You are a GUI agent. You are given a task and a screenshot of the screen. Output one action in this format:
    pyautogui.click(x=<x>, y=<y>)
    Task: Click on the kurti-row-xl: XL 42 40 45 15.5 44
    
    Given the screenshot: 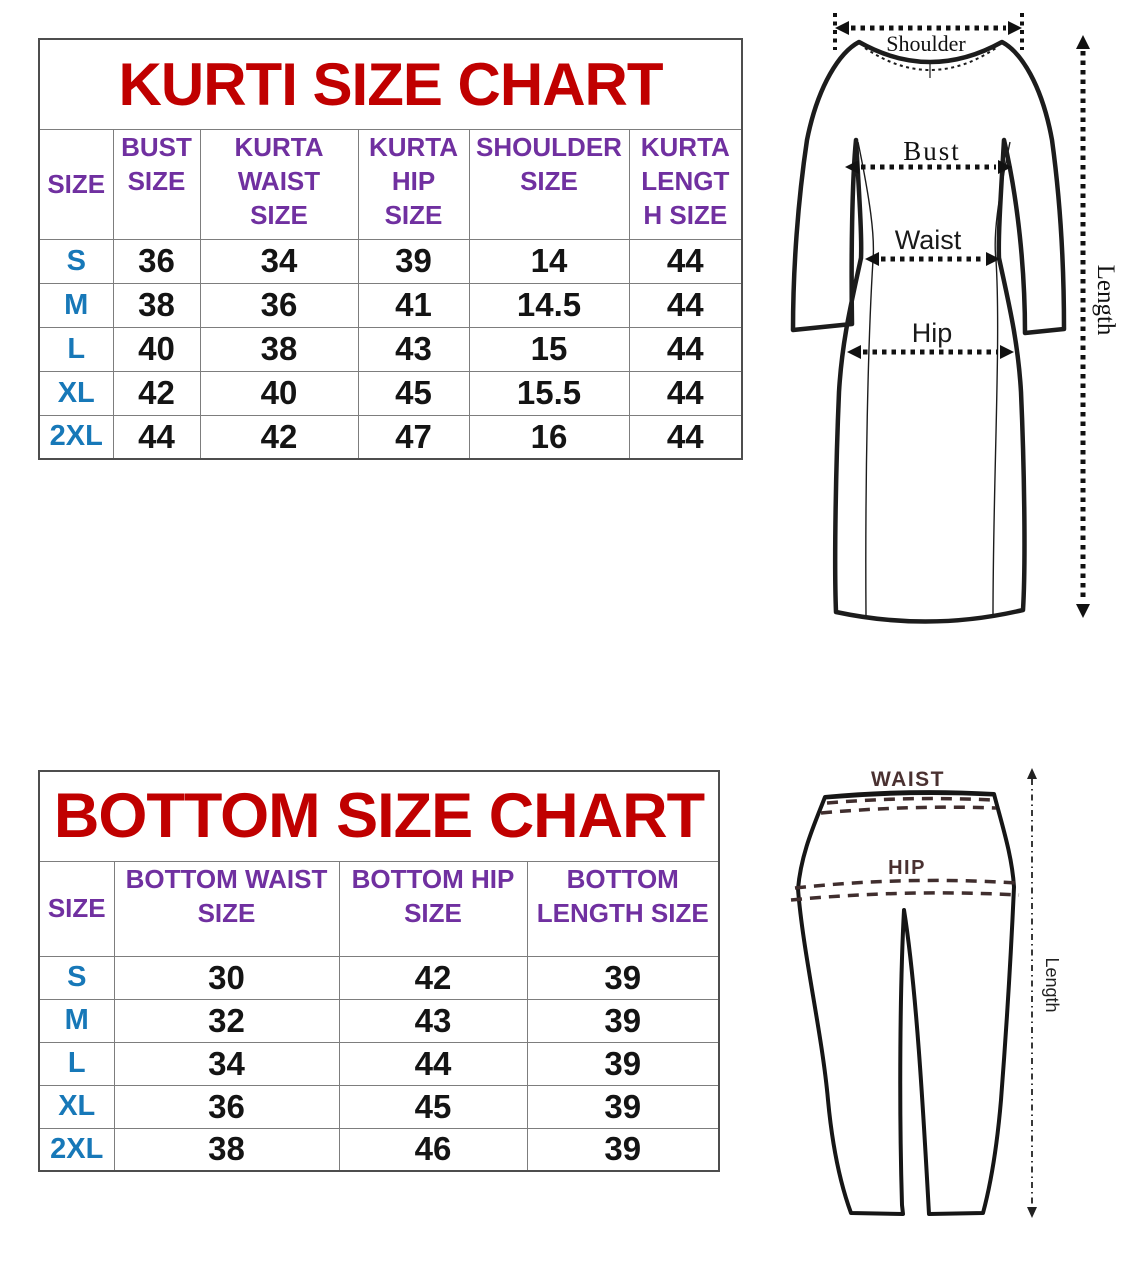 What is the action you would take?
    pyautogui.click(x=390, y=393)
    